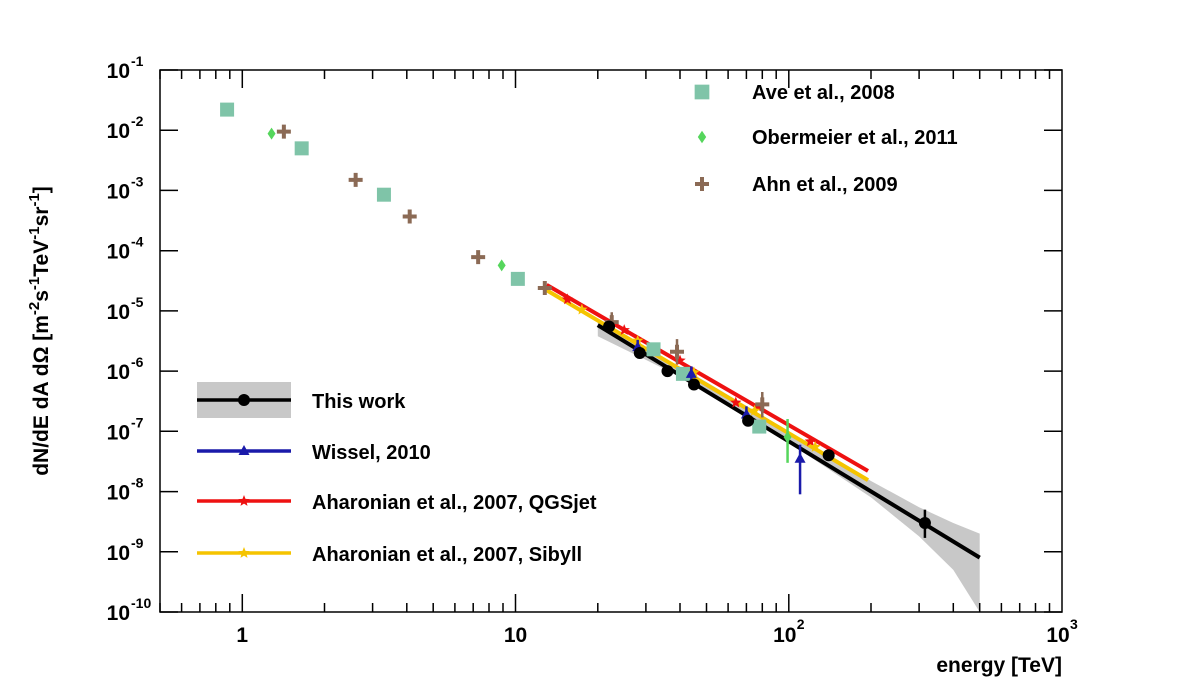  What do you see at coordinates (242, 635) in the screenshot?
I see `x-tick-label: 1` at bounding box center [242, 635].